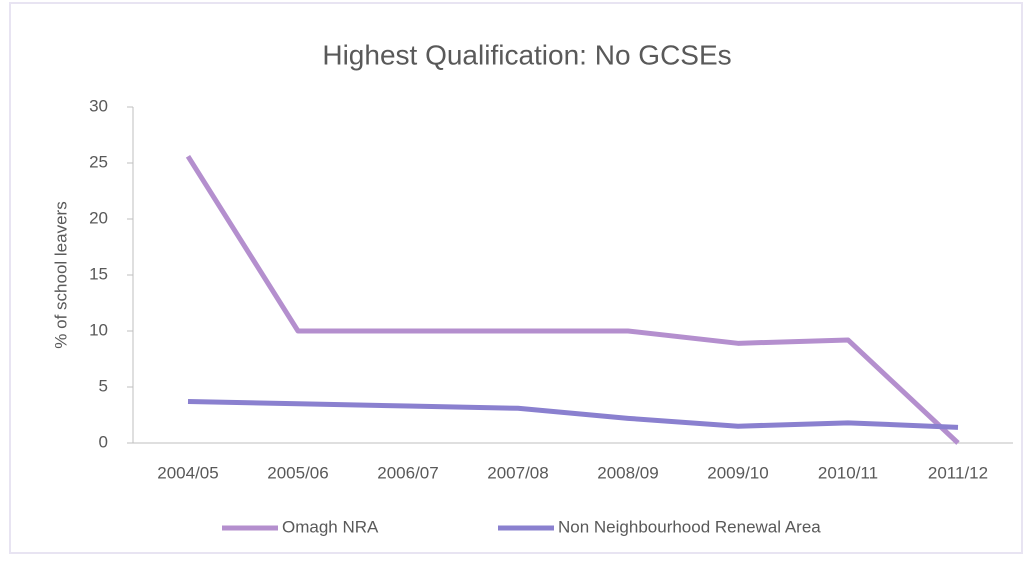  Describe the element at coordinates (98, 329) in the screenshot. I see `y-tick-label: 10` at that location.